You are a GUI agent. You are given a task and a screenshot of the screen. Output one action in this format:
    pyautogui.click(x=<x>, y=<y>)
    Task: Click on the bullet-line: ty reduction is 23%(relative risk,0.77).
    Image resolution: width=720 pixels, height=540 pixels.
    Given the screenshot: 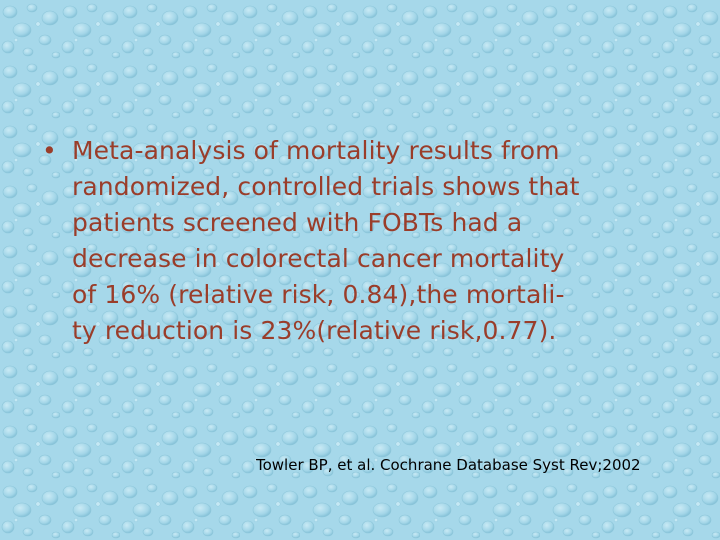 What is the action you would take?
    pyautogui.click(x=314, y=330)
    